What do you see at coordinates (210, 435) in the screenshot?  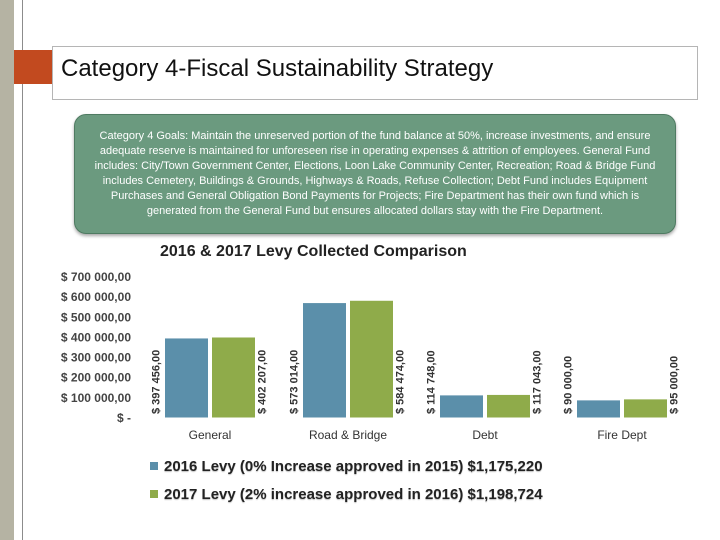 I see `x-category-label: General` at bounding box center [210, 435].